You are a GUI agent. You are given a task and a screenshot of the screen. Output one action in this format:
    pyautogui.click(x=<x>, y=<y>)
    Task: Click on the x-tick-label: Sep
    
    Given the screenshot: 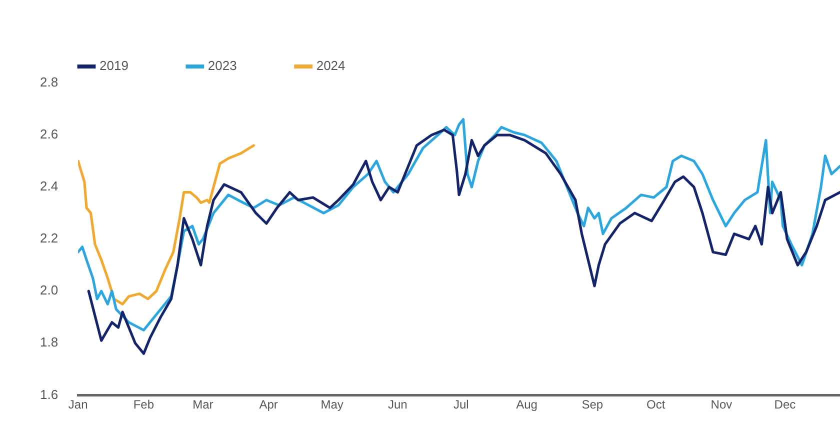 What is the action you would take?
    pyautogui.click(x=593, y=405)
    